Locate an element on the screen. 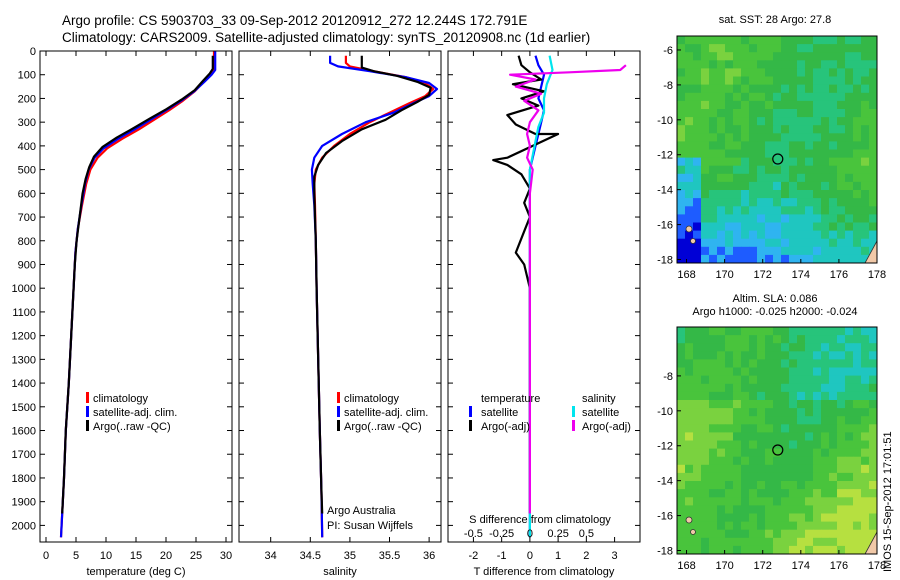 The height and width of the screenshot is (580, 900). depth-tick-label: 300 is located at coordinates (27, 123).